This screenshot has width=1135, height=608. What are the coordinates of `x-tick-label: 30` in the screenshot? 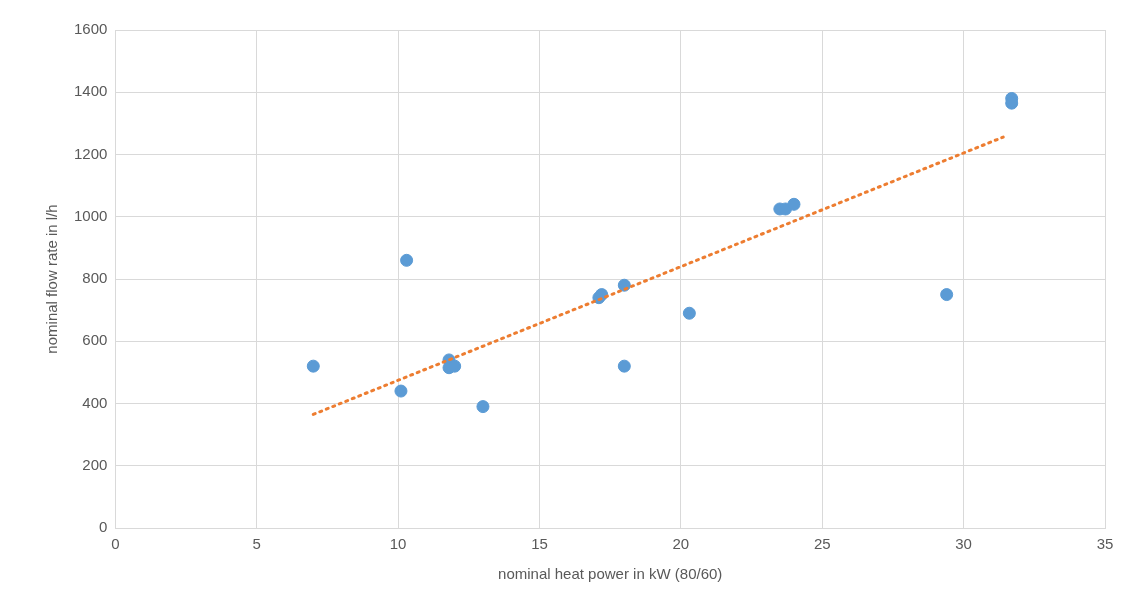 It's located at (963, 544).